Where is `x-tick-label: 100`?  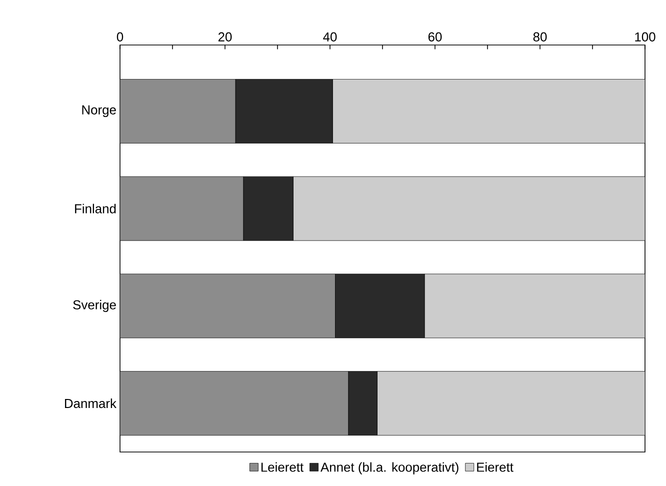 x-tick-label: 100 is located at coordinates (645, 37).